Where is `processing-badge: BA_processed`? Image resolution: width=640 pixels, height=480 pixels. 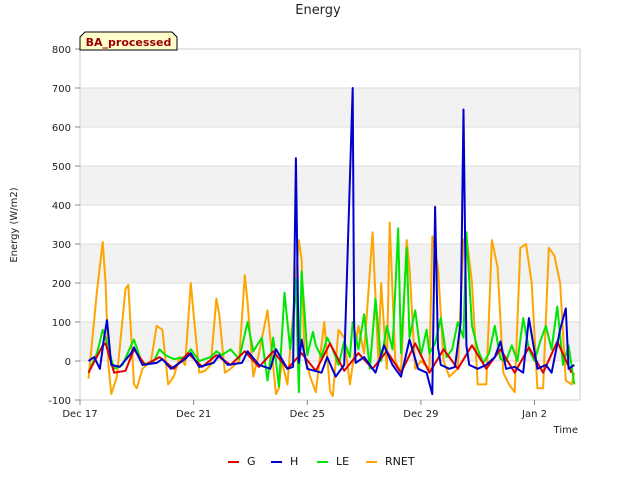
processing-badge: BA_processed is located at coordinates (128, 41).